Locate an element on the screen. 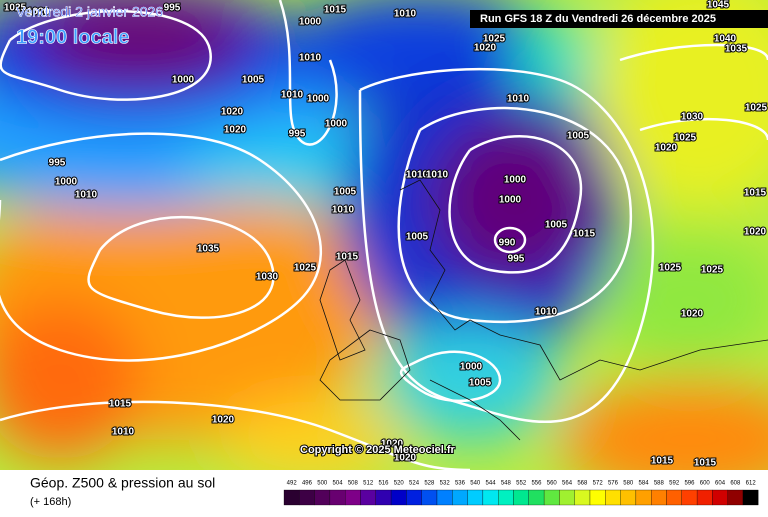 The image size is (768, 517). scale-label: 572 is located at coordinates (598, 484).